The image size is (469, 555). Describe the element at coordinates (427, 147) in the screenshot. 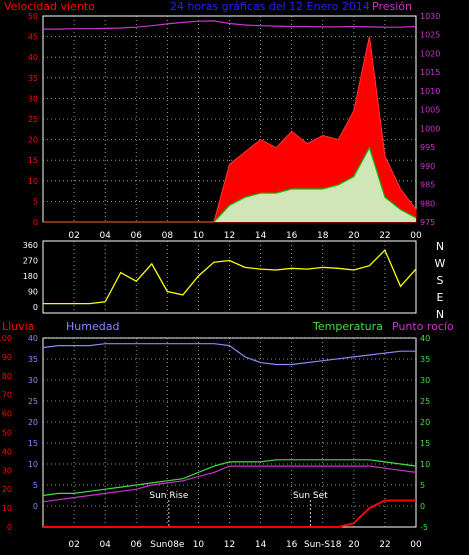

I see `pressure-tick-label: 995` at that location.